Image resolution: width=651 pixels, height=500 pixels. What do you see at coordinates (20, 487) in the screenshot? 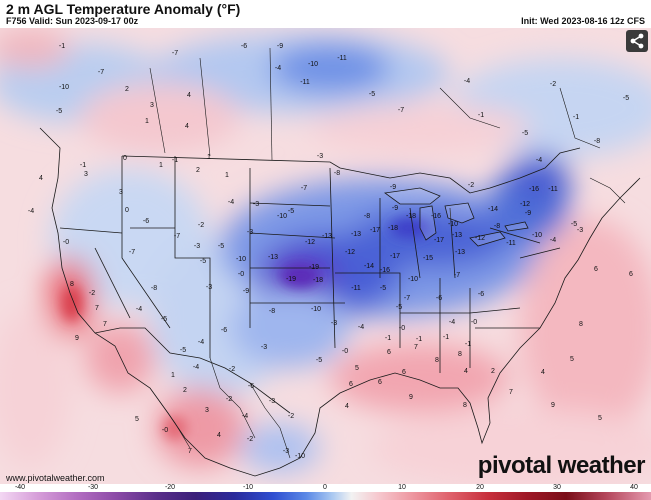
I see `colorbar-tick: -40` at bounding box center [20, 487].